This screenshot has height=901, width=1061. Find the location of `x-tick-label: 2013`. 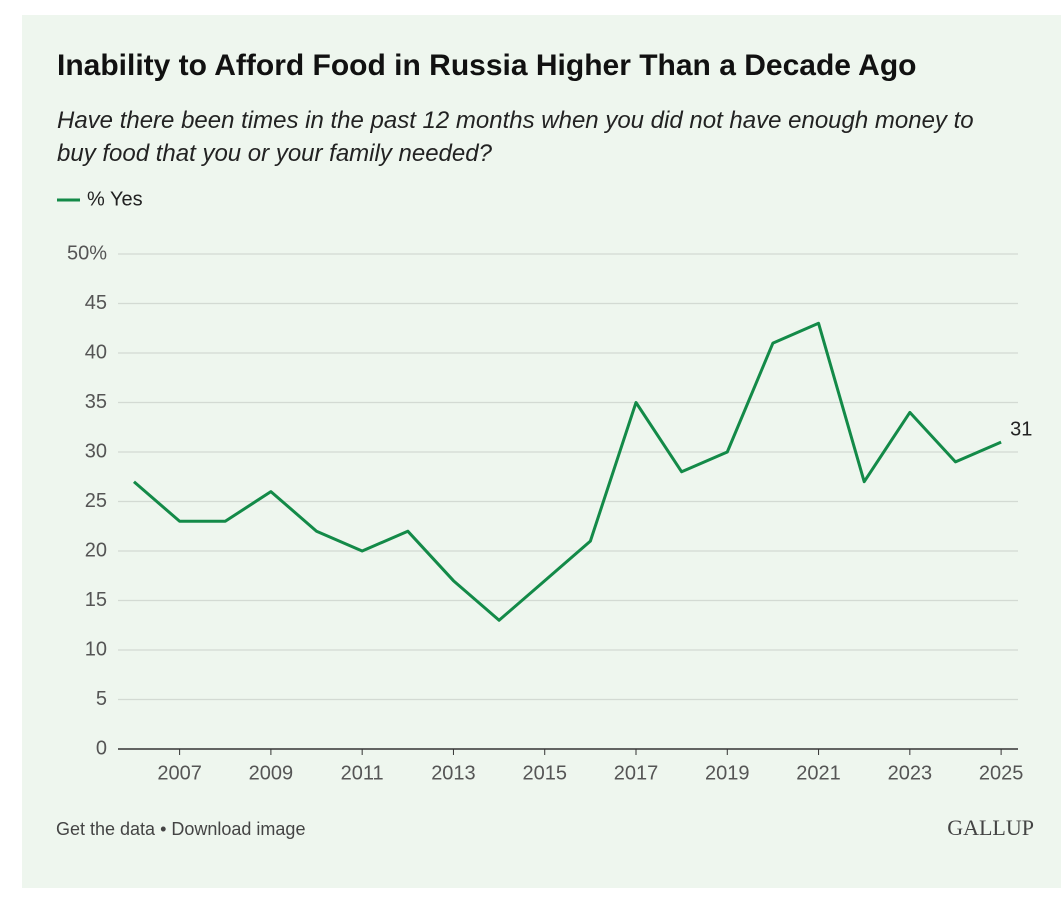

x-tick-label: 2013 is located at coordinates (453, 773).